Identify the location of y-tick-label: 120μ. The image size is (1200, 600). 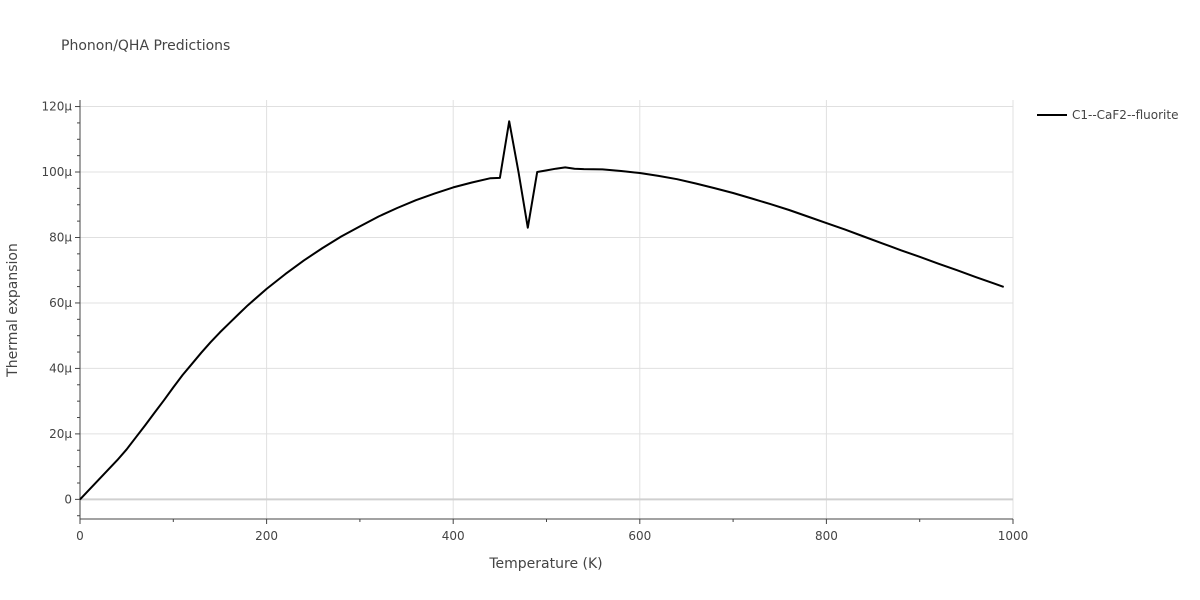
(56, 107).